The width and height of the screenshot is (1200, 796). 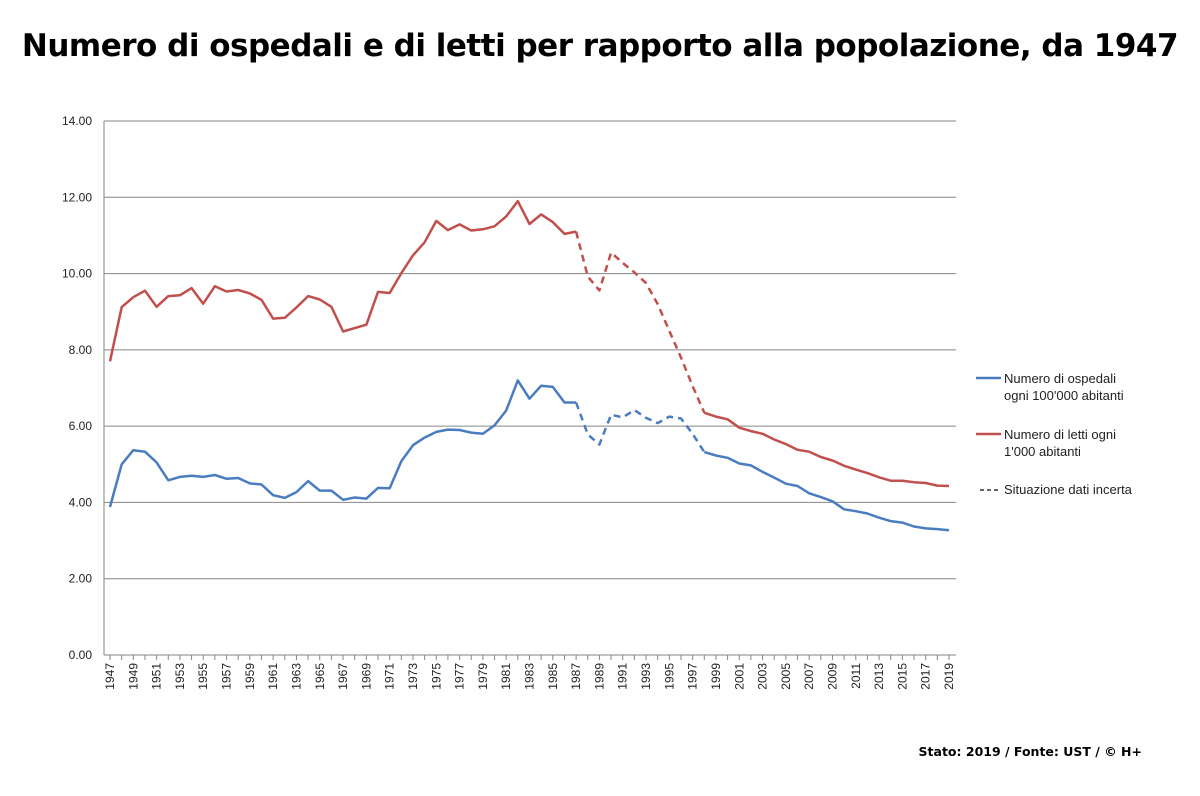 What do you see at coordinates (320, 676) in the screenshot?
I see `x-tick-label: 1965` at bounding box center [320, 676].